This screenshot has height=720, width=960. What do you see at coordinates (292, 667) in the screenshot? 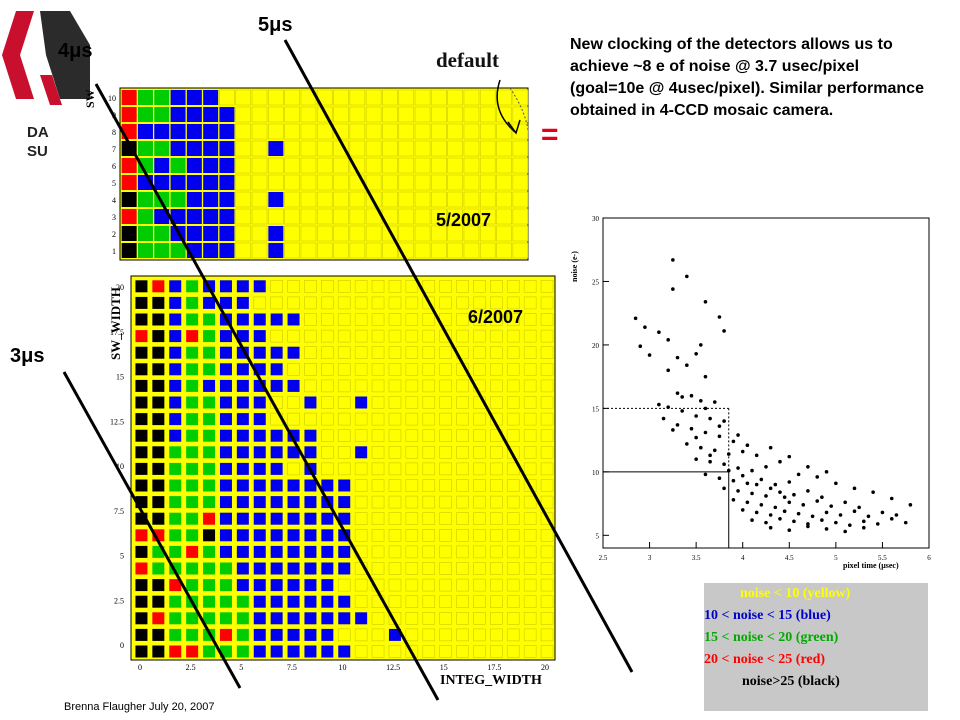
I see `tick-label: 7.5` at bounding box center [292, 667].